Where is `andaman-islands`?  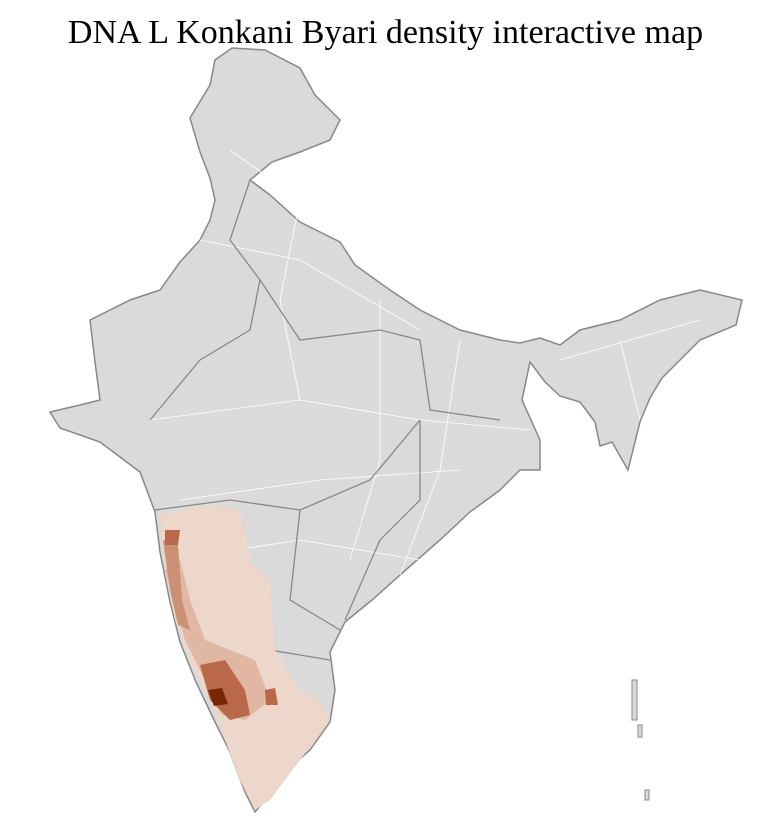
andaman-islands is located at coordinates (640, 740).